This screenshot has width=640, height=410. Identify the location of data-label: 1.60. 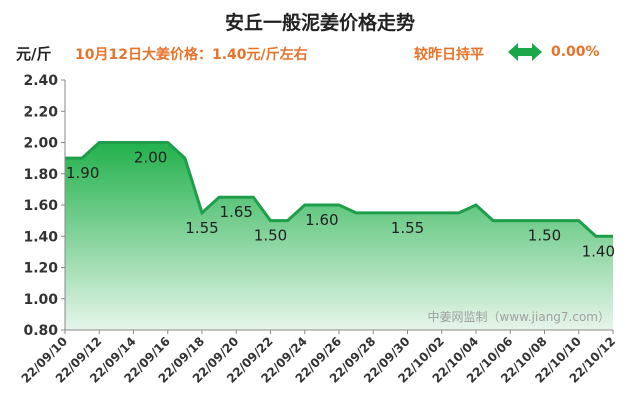
(321, 220).